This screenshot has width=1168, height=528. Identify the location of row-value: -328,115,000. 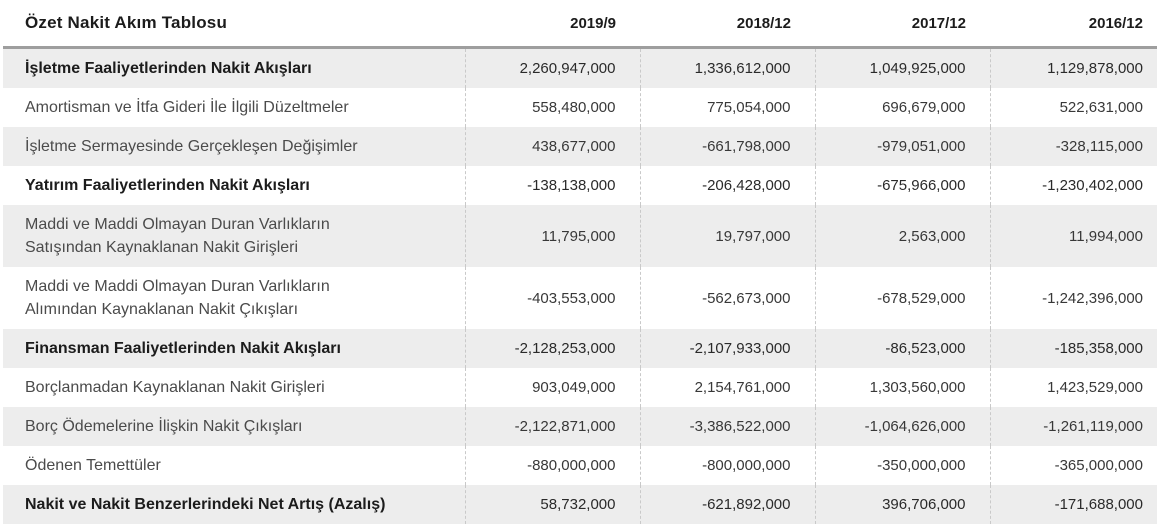
(1073, 146).